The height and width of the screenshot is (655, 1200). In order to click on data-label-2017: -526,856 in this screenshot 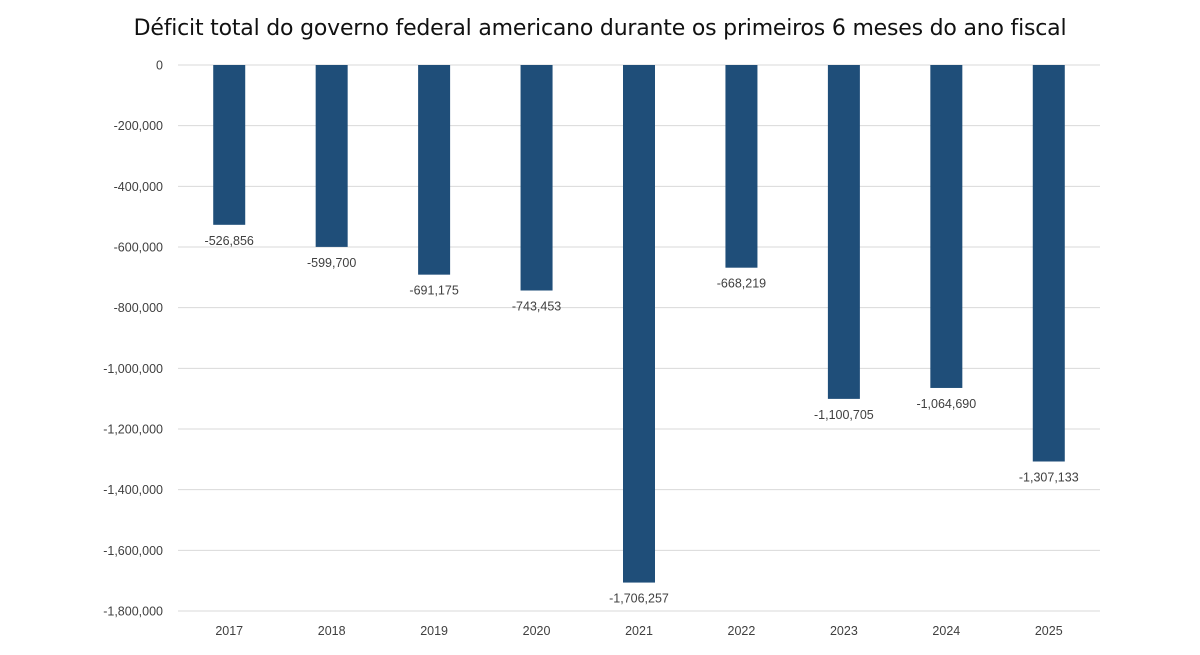, I will do `click(229, 241)`.